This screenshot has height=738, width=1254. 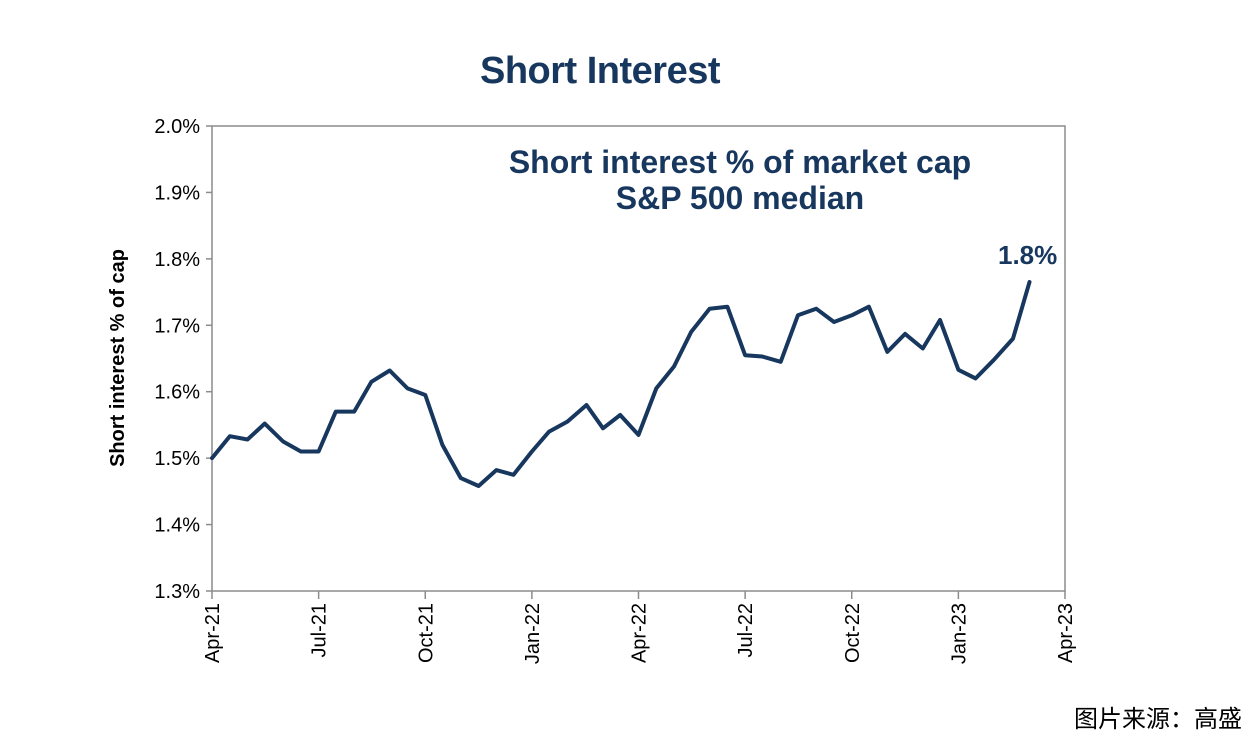 What do you see at coordinates (533, 633) in the screenshot?
I see `x-tick-label: Jan-22` at bounding box center [533, 633].